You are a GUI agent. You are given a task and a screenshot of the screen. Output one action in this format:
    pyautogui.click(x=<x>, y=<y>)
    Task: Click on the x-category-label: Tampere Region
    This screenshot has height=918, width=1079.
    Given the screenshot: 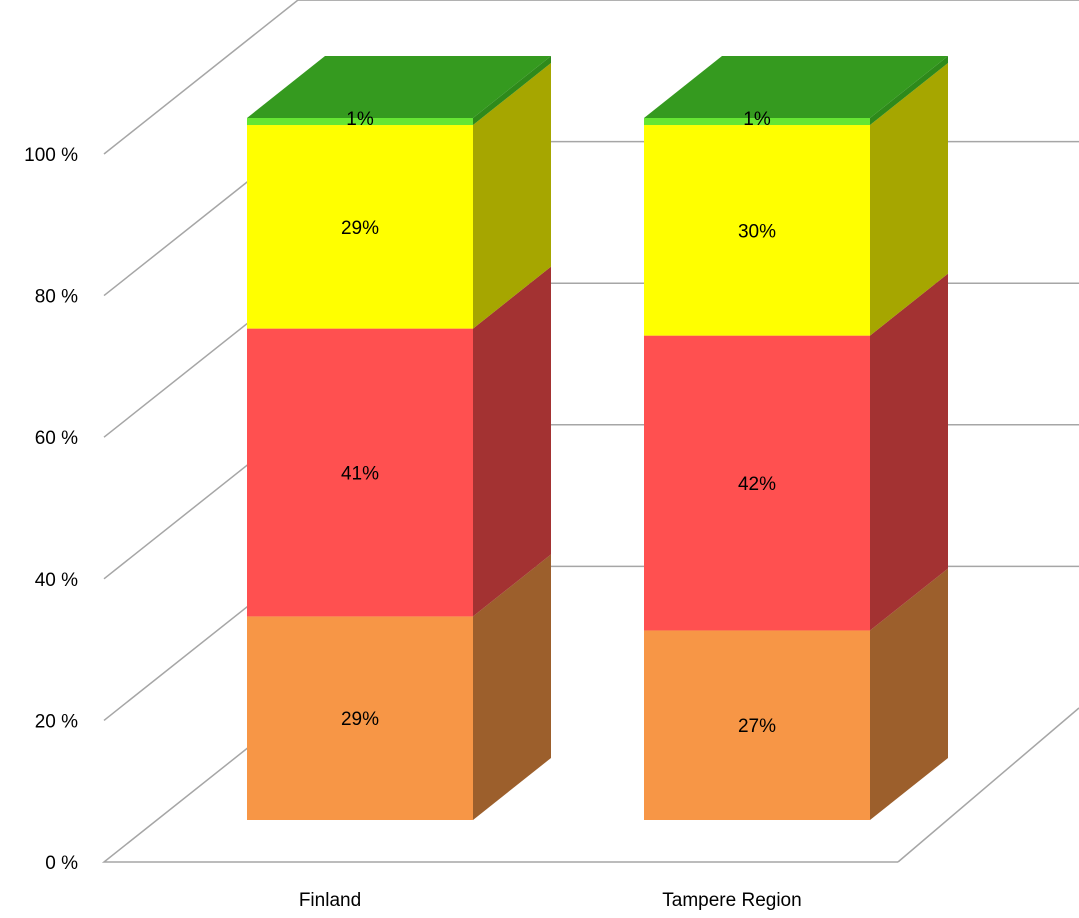 What is the action you would take?
    pyautogui.click(x=731, y=900)
    